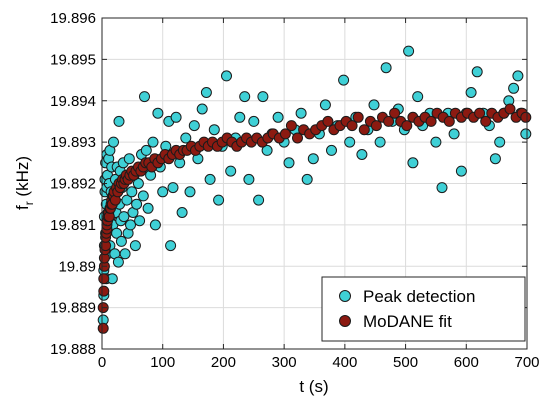  Describe the element at coordinates (405, 362) in the screenshot. I see `x-tick-label-5: 500` at that location.